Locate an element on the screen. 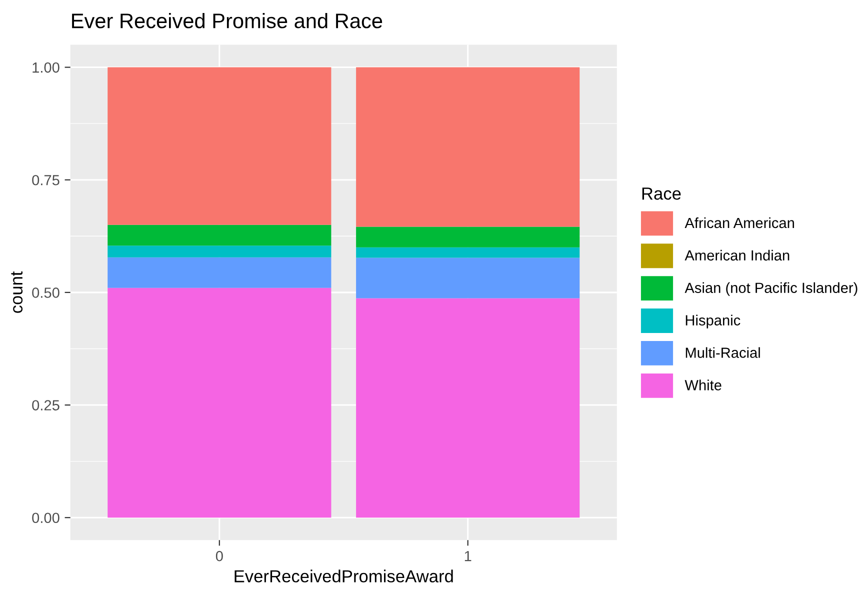 The image size is (858, 589). legend-label: White is located at coordinates (703, 385).